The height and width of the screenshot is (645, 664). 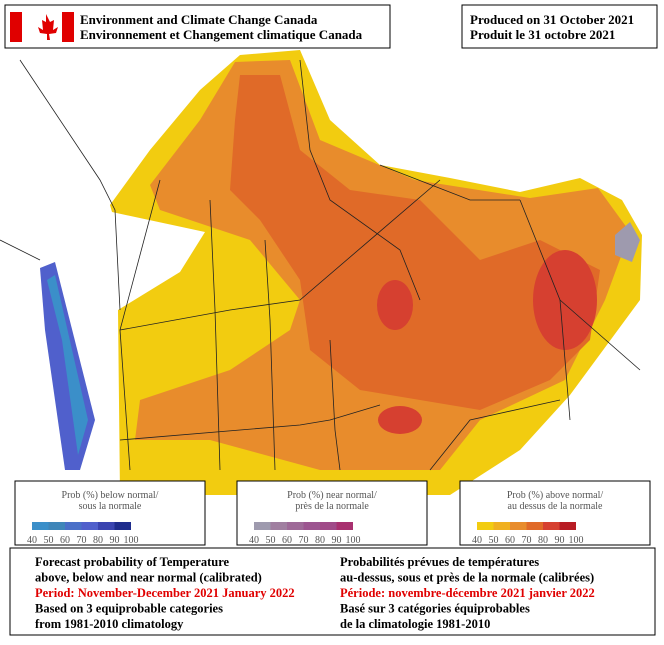 I want to click on produced-box, so click(x=559, y=26).